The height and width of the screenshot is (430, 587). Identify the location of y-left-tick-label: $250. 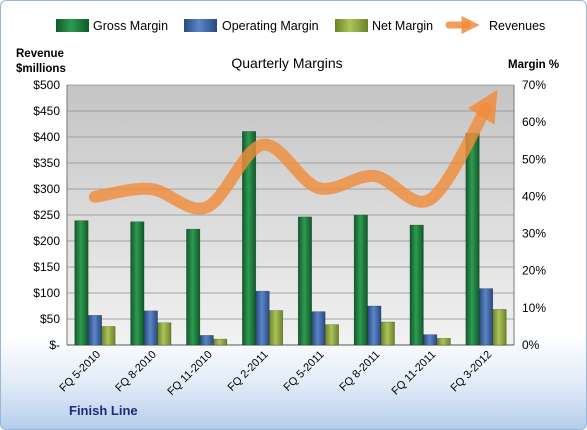
(46, 215).